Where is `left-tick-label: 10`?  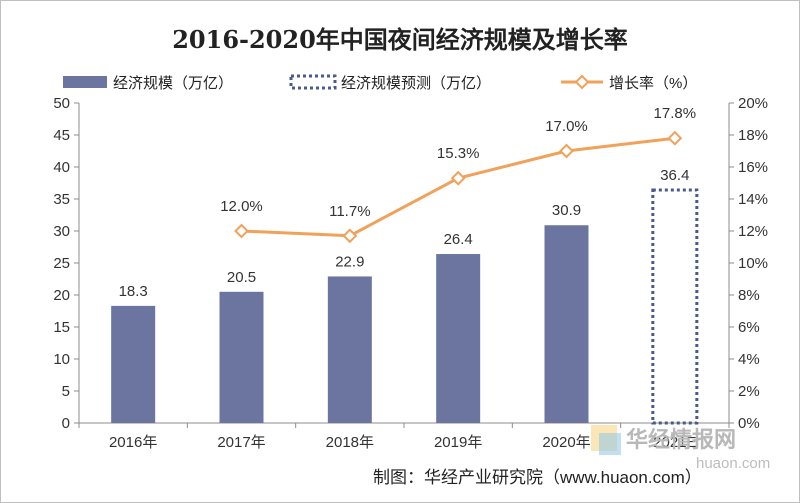 left-tick-label: 10 is located at coordinates (61, 359).